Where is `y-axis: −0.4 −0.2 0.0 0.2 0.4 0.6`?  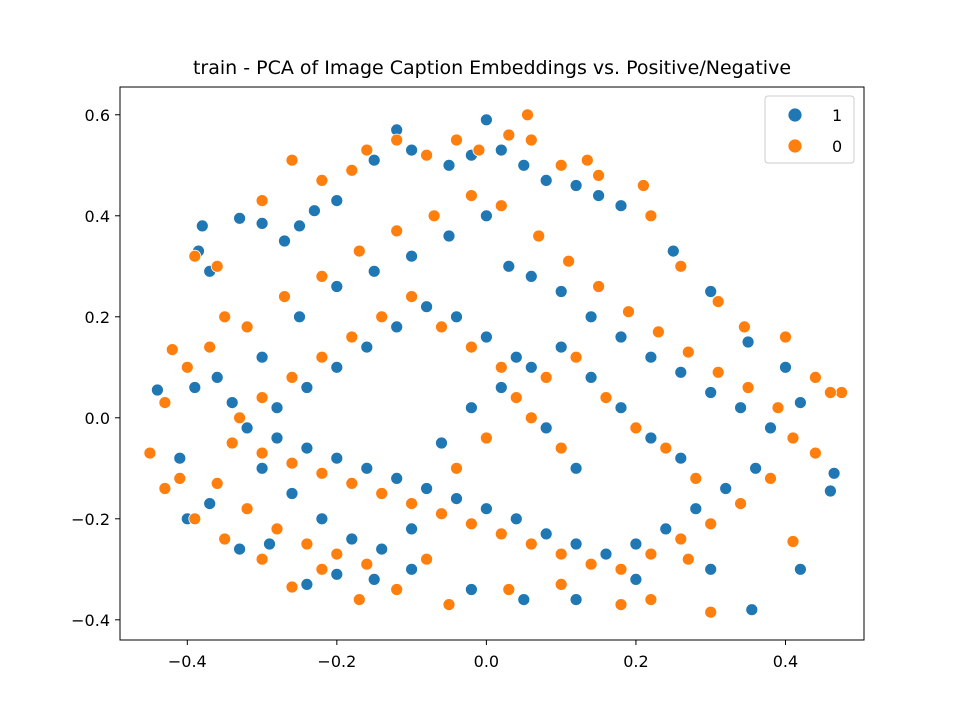 y-axis: −0.4 −0.2 0.0 0.2 0.4 0.6 is located at coordinates (95, 368).